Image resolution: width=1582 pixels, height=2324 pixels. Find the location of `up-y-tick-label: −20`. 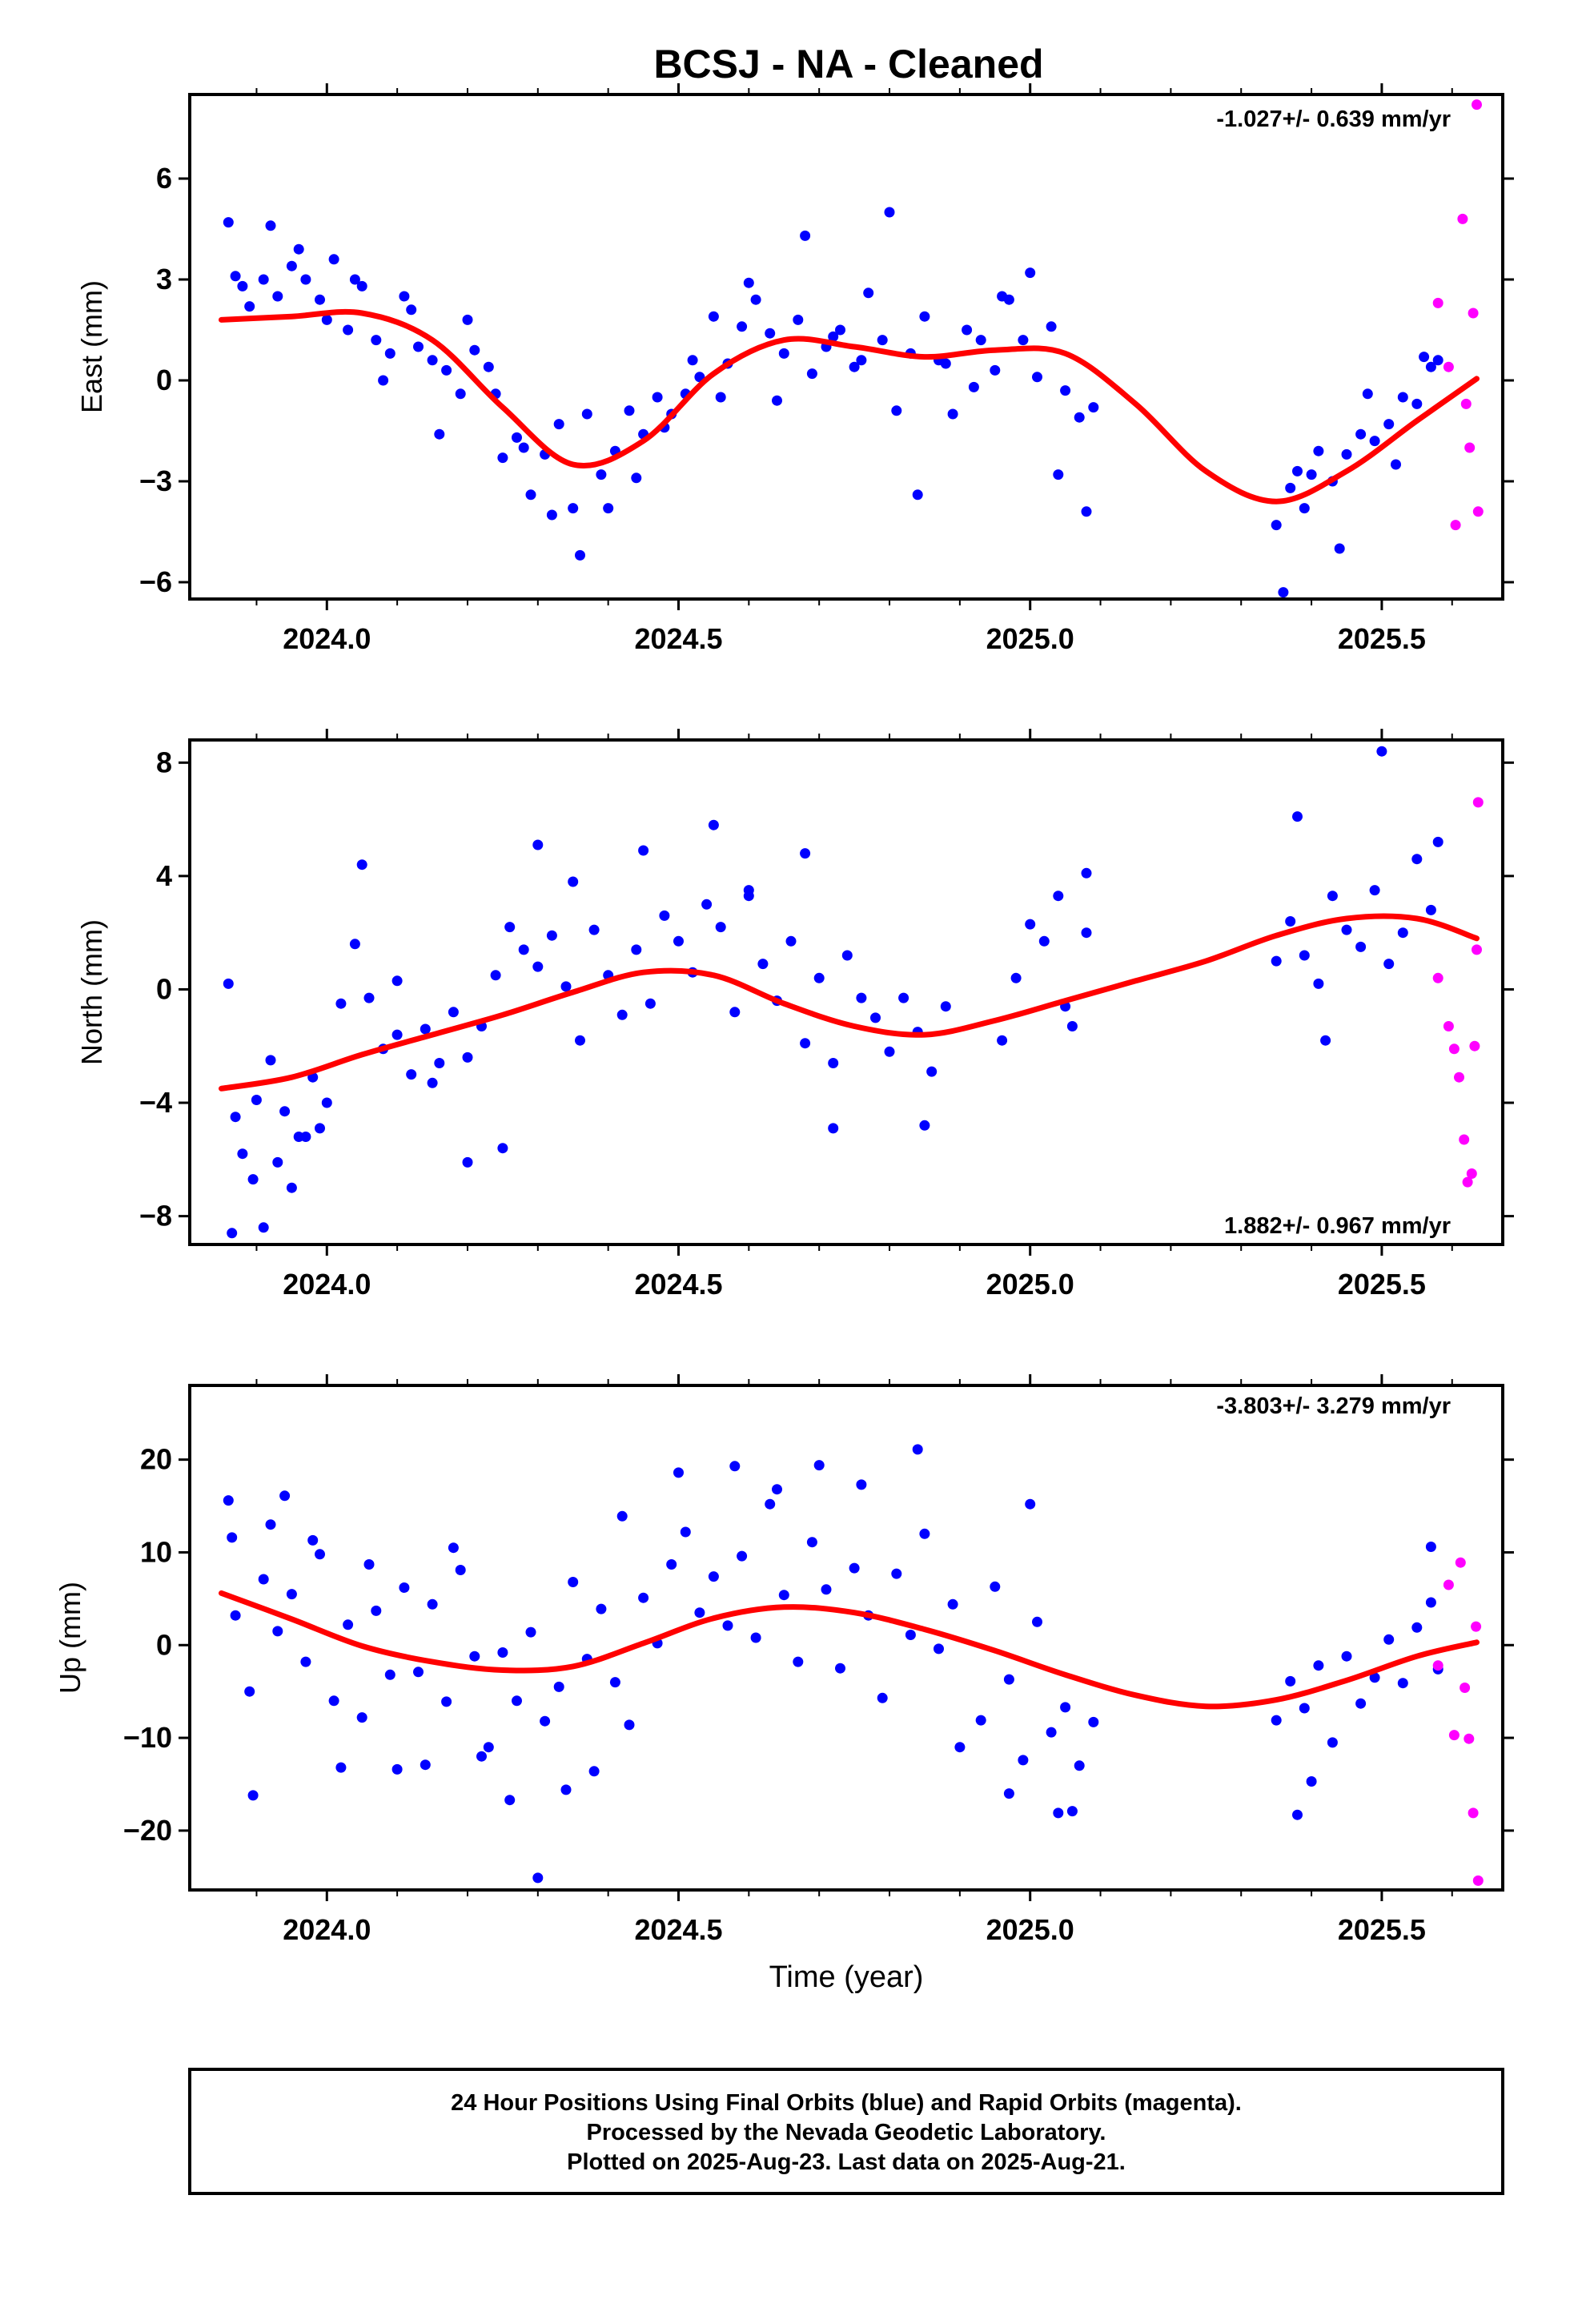

up-y-tick-label: −20 is located at coordinates (147, 1830).